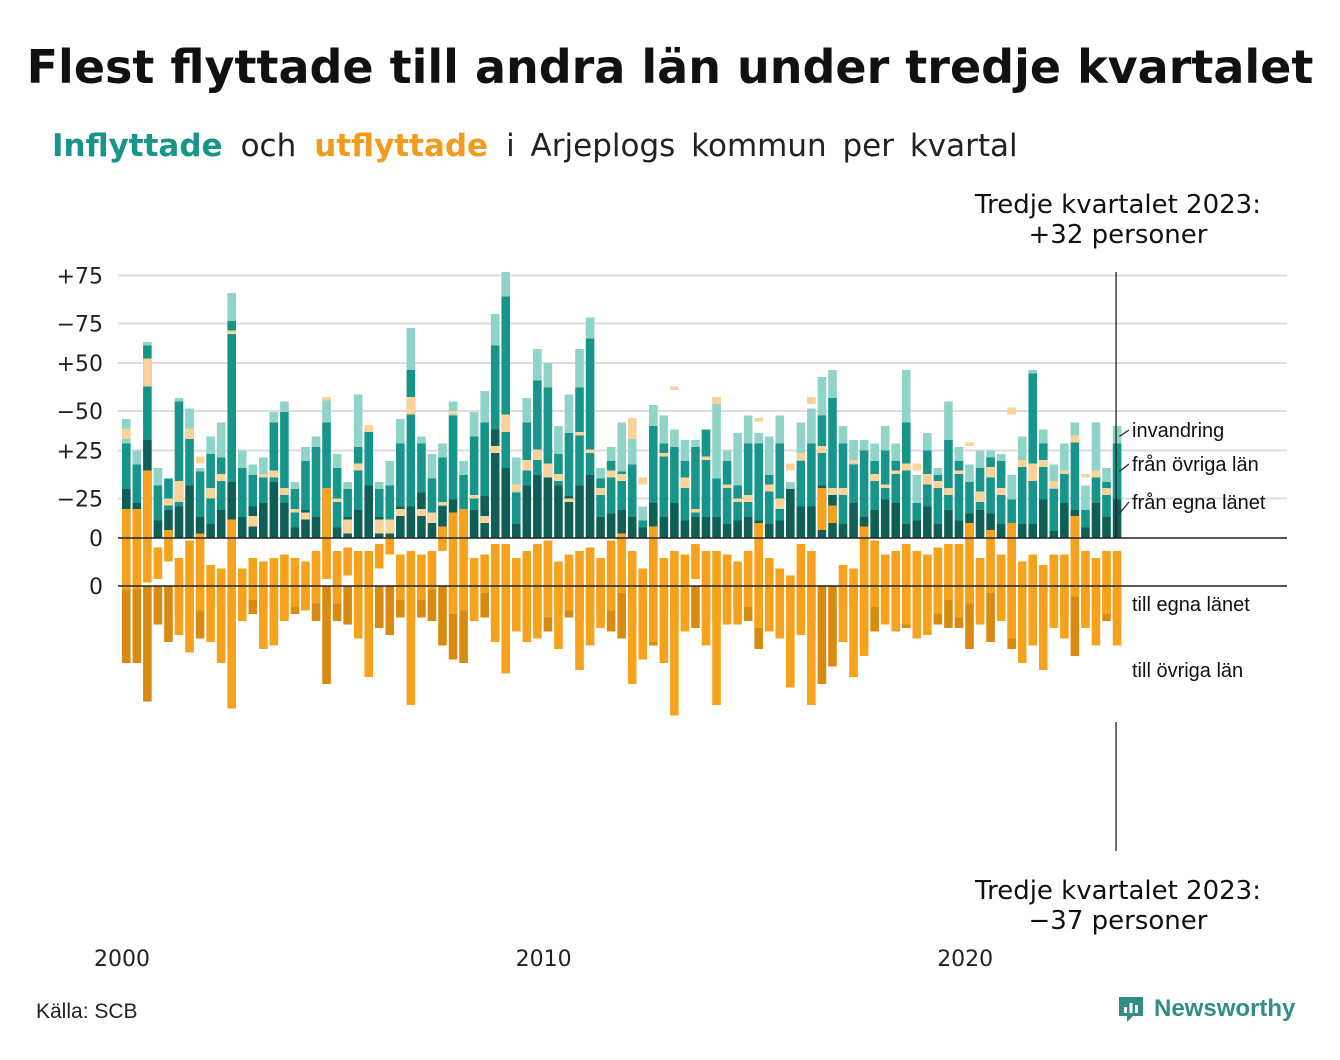 This screenshot has height=1060, width=1340. What do you see at coordinates (1195, 465) in the screenshot?
I see `label-fran-ovriga-lan: från övriga län` at bounding box center [1195, 465].